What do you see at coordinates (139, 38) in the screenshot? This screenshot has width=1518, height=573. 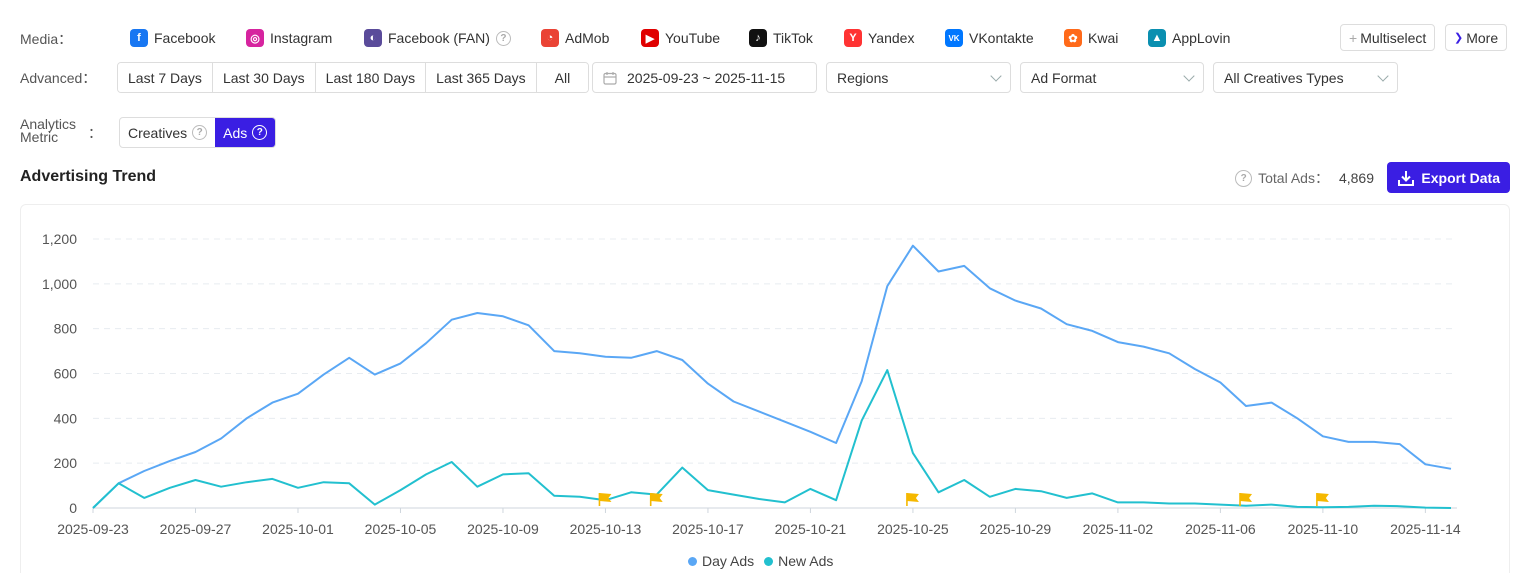 I see `facebook-icon: f` at bounding box center [139, 38].